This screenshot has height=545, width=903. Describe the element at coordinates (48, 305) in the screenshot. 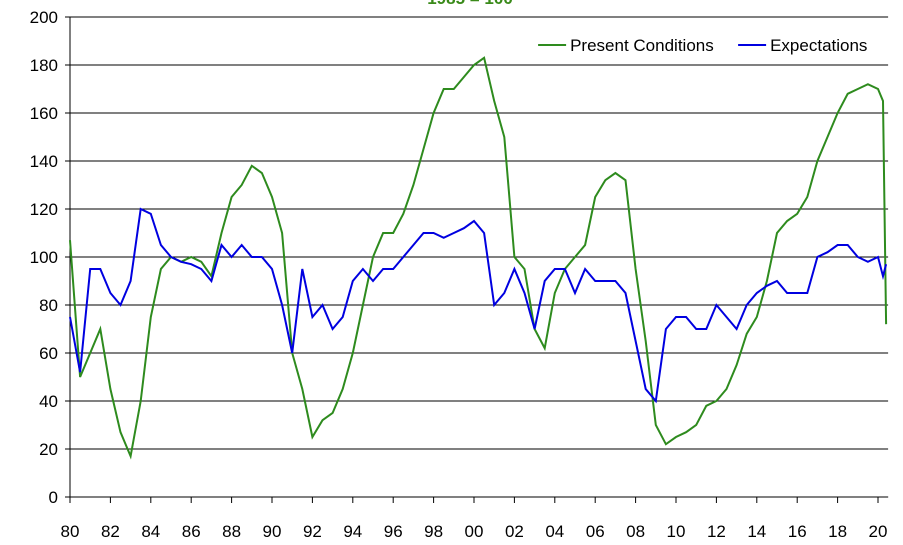

I see `y-tick-label: 80` at that location.